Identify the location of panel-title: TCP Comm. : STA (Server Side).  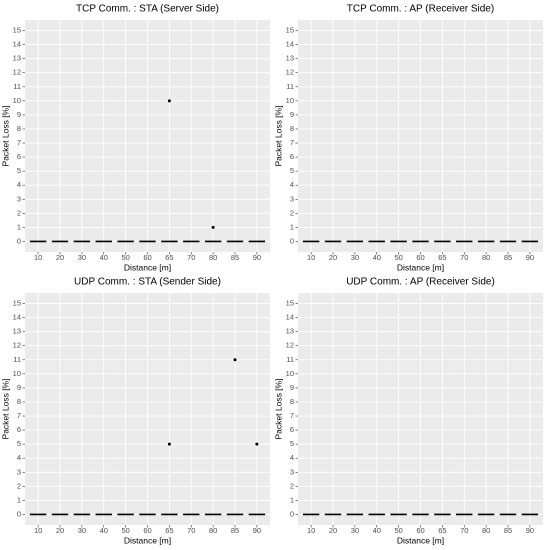
(147, 9).